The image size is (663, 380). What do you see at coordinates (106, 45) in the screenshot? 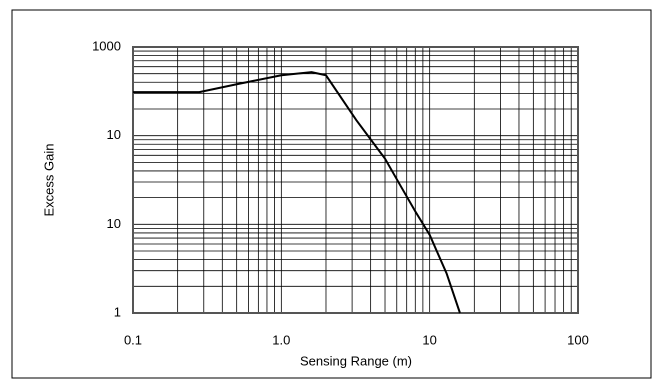
I see `y-tick-label: 1000` at bounding box center [106, 45].